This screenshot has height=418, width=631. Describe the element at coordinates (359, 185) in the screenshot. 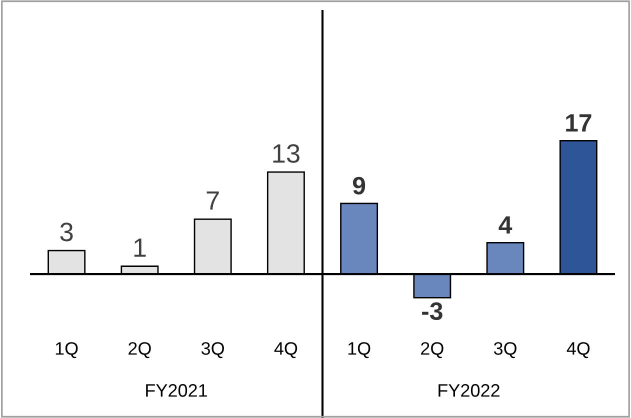

I see `data-label: 9` at that location.